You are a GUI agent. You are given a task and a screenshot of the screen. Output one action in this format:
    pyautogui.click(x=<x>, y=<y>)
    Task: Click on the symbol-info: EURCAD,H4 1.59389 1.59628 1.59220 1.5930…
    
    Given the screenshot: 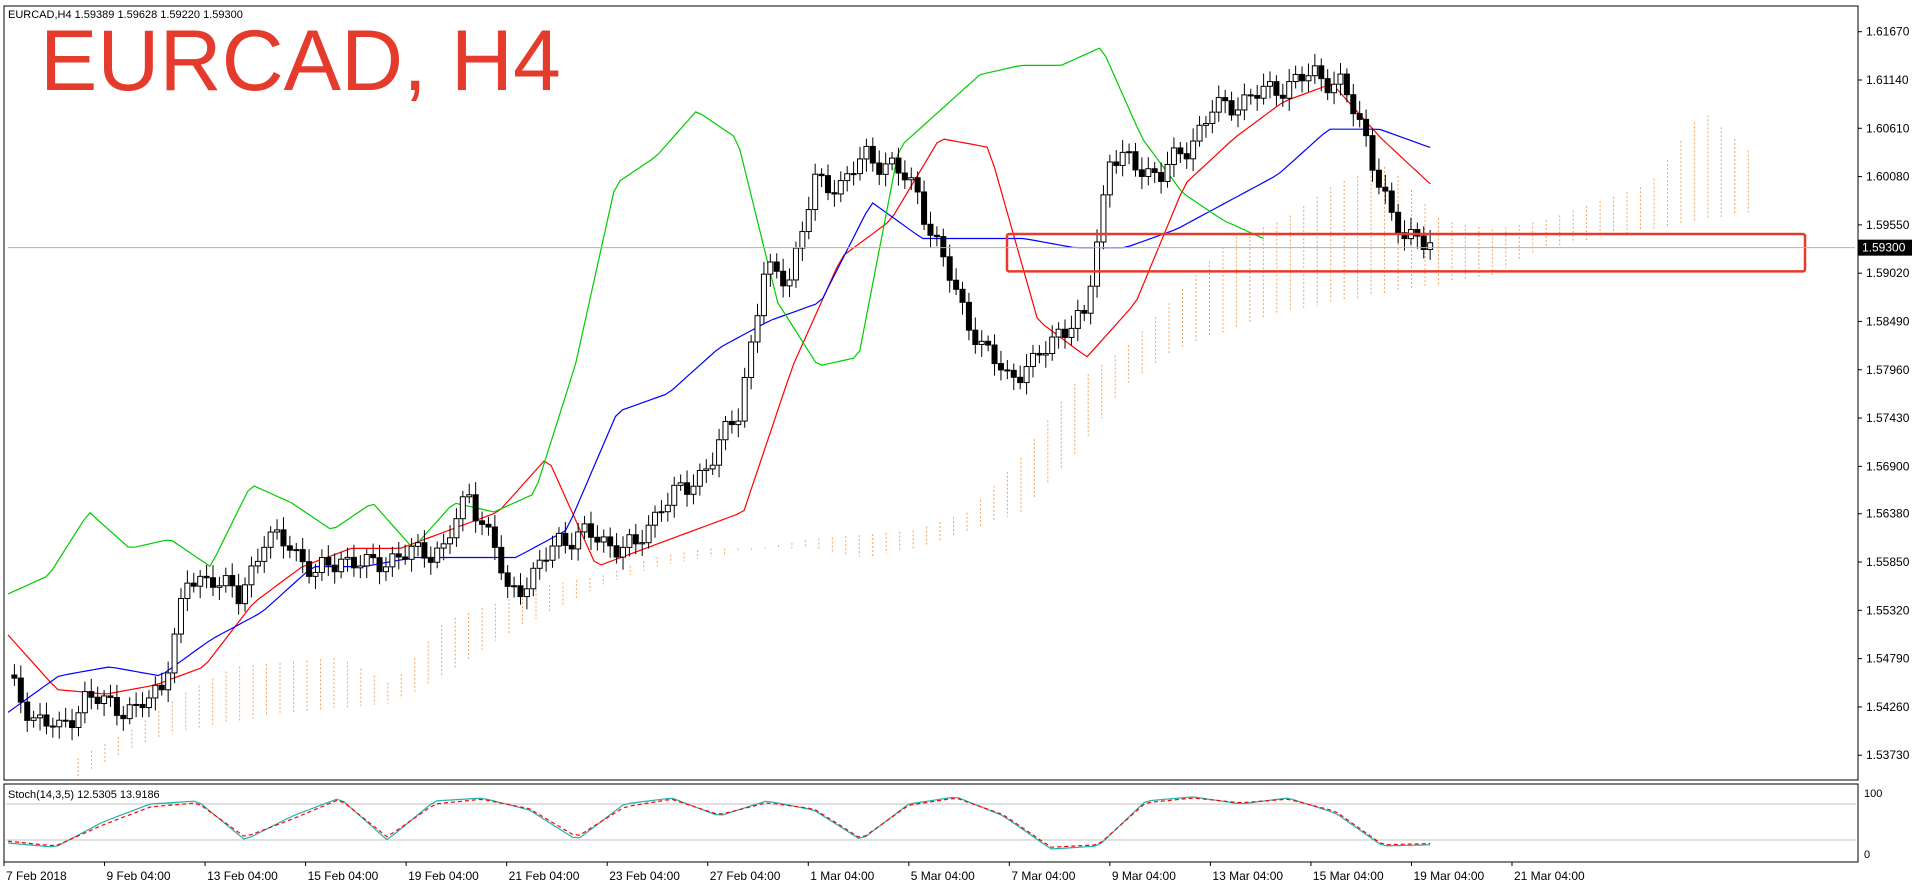 What is the action you would take?
    pyautogui.click(x=125, y=15)
    